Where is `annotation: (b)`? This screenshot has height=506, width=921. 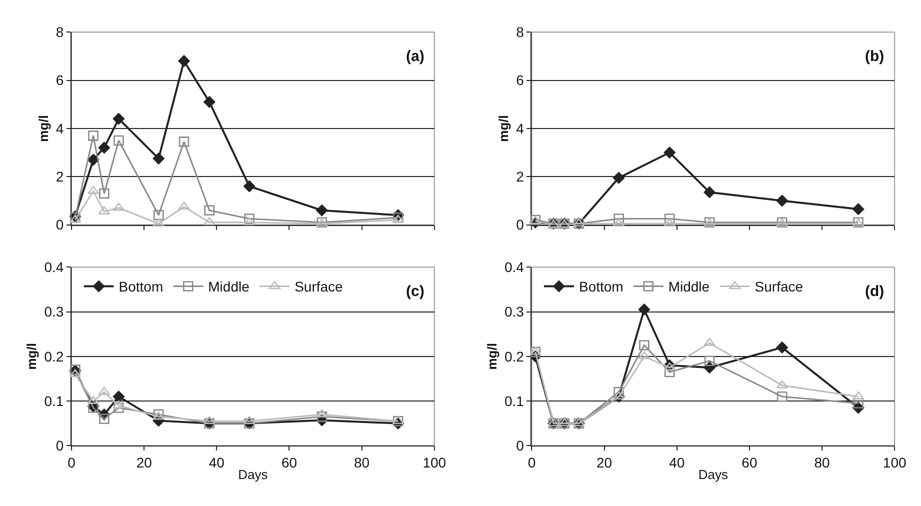 annotation: (b) is located at coordinates (874, 56).